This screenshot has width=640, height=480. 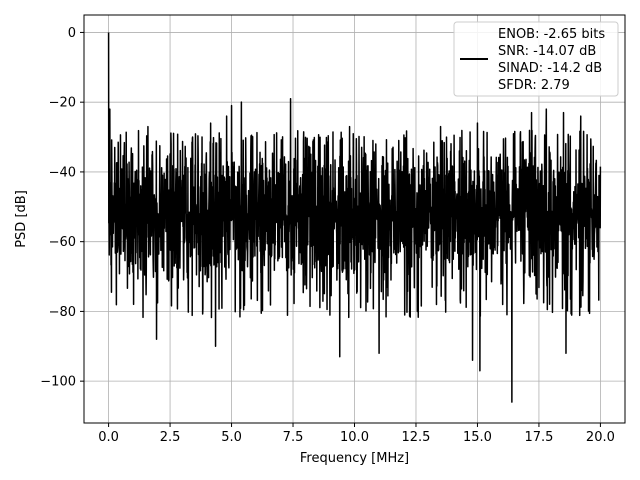 I want to click on y-tick-label: −20, so click(x=62, y=103).